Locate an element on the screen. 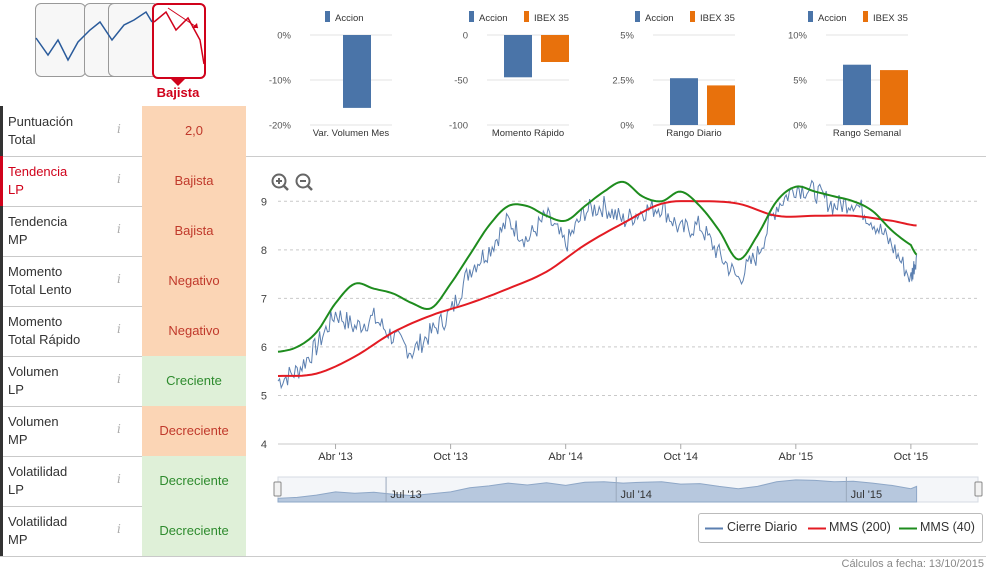 The image size is (992, 572). trend-pointer-icon is located at coordinates (178, 82).